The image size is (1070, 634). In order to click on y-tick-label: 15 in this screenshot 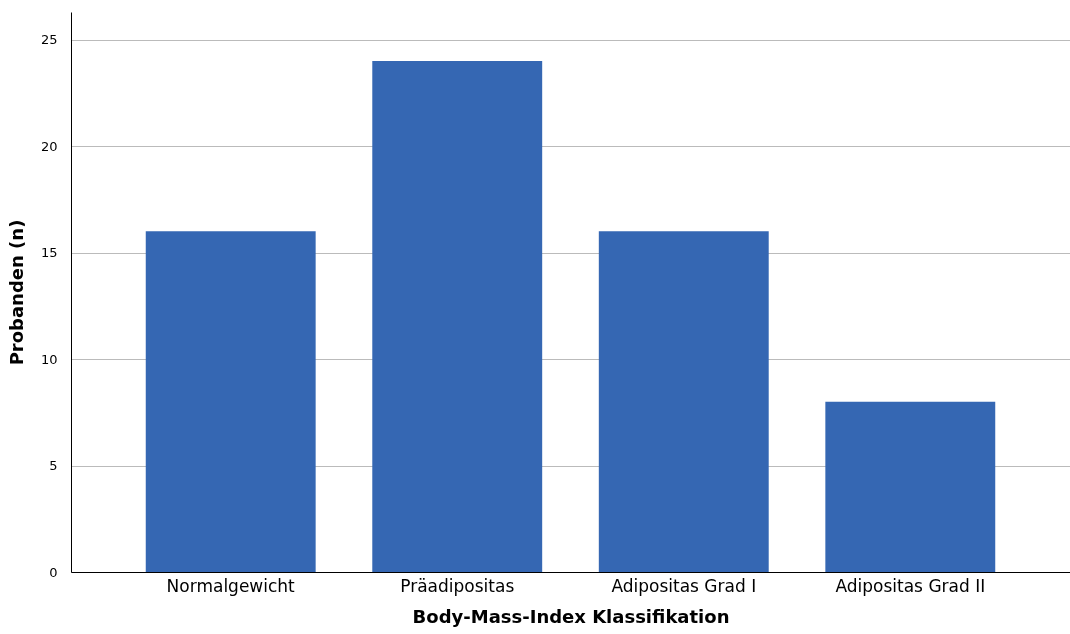, I will do `click(49, 253)`.